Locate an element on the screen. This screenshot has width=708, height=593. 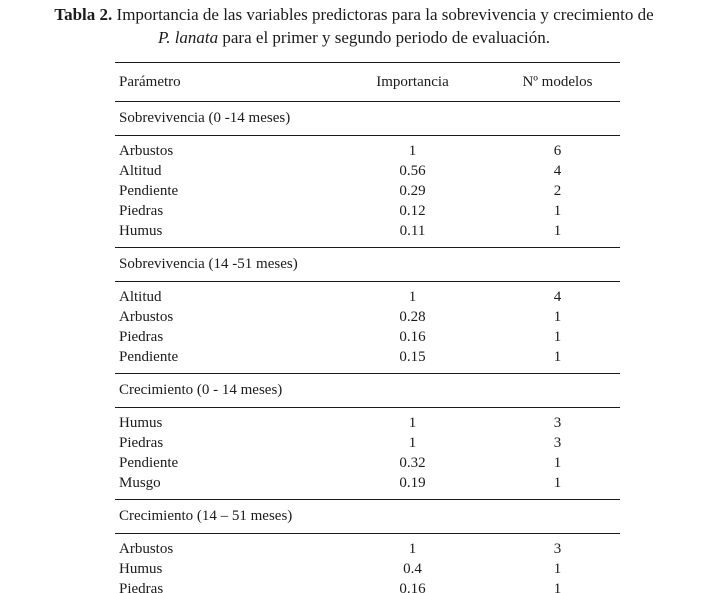
table-header: Parámetro Importancia Nº modelos is located at coordinates (367, 82).